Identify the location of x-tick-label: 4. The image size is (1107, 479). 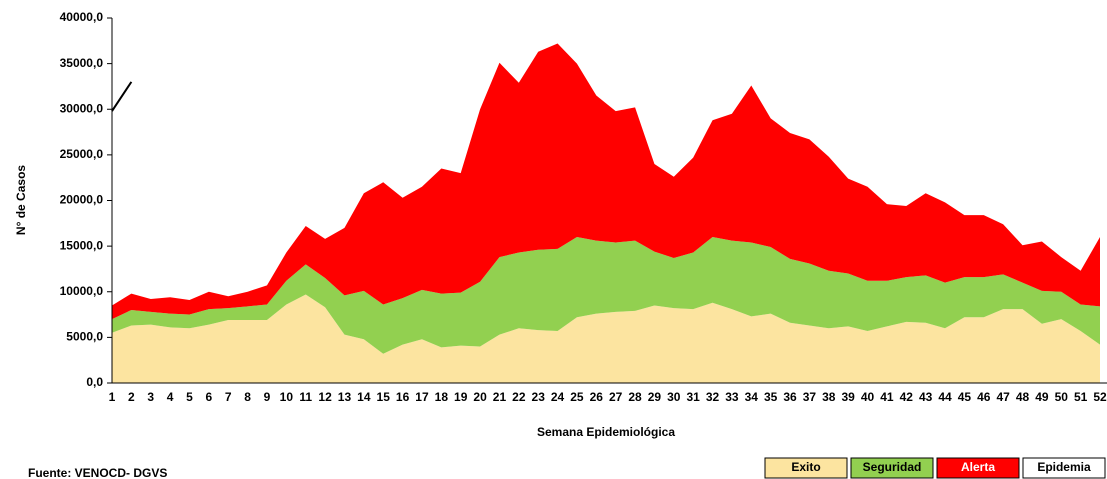
(170, 397).